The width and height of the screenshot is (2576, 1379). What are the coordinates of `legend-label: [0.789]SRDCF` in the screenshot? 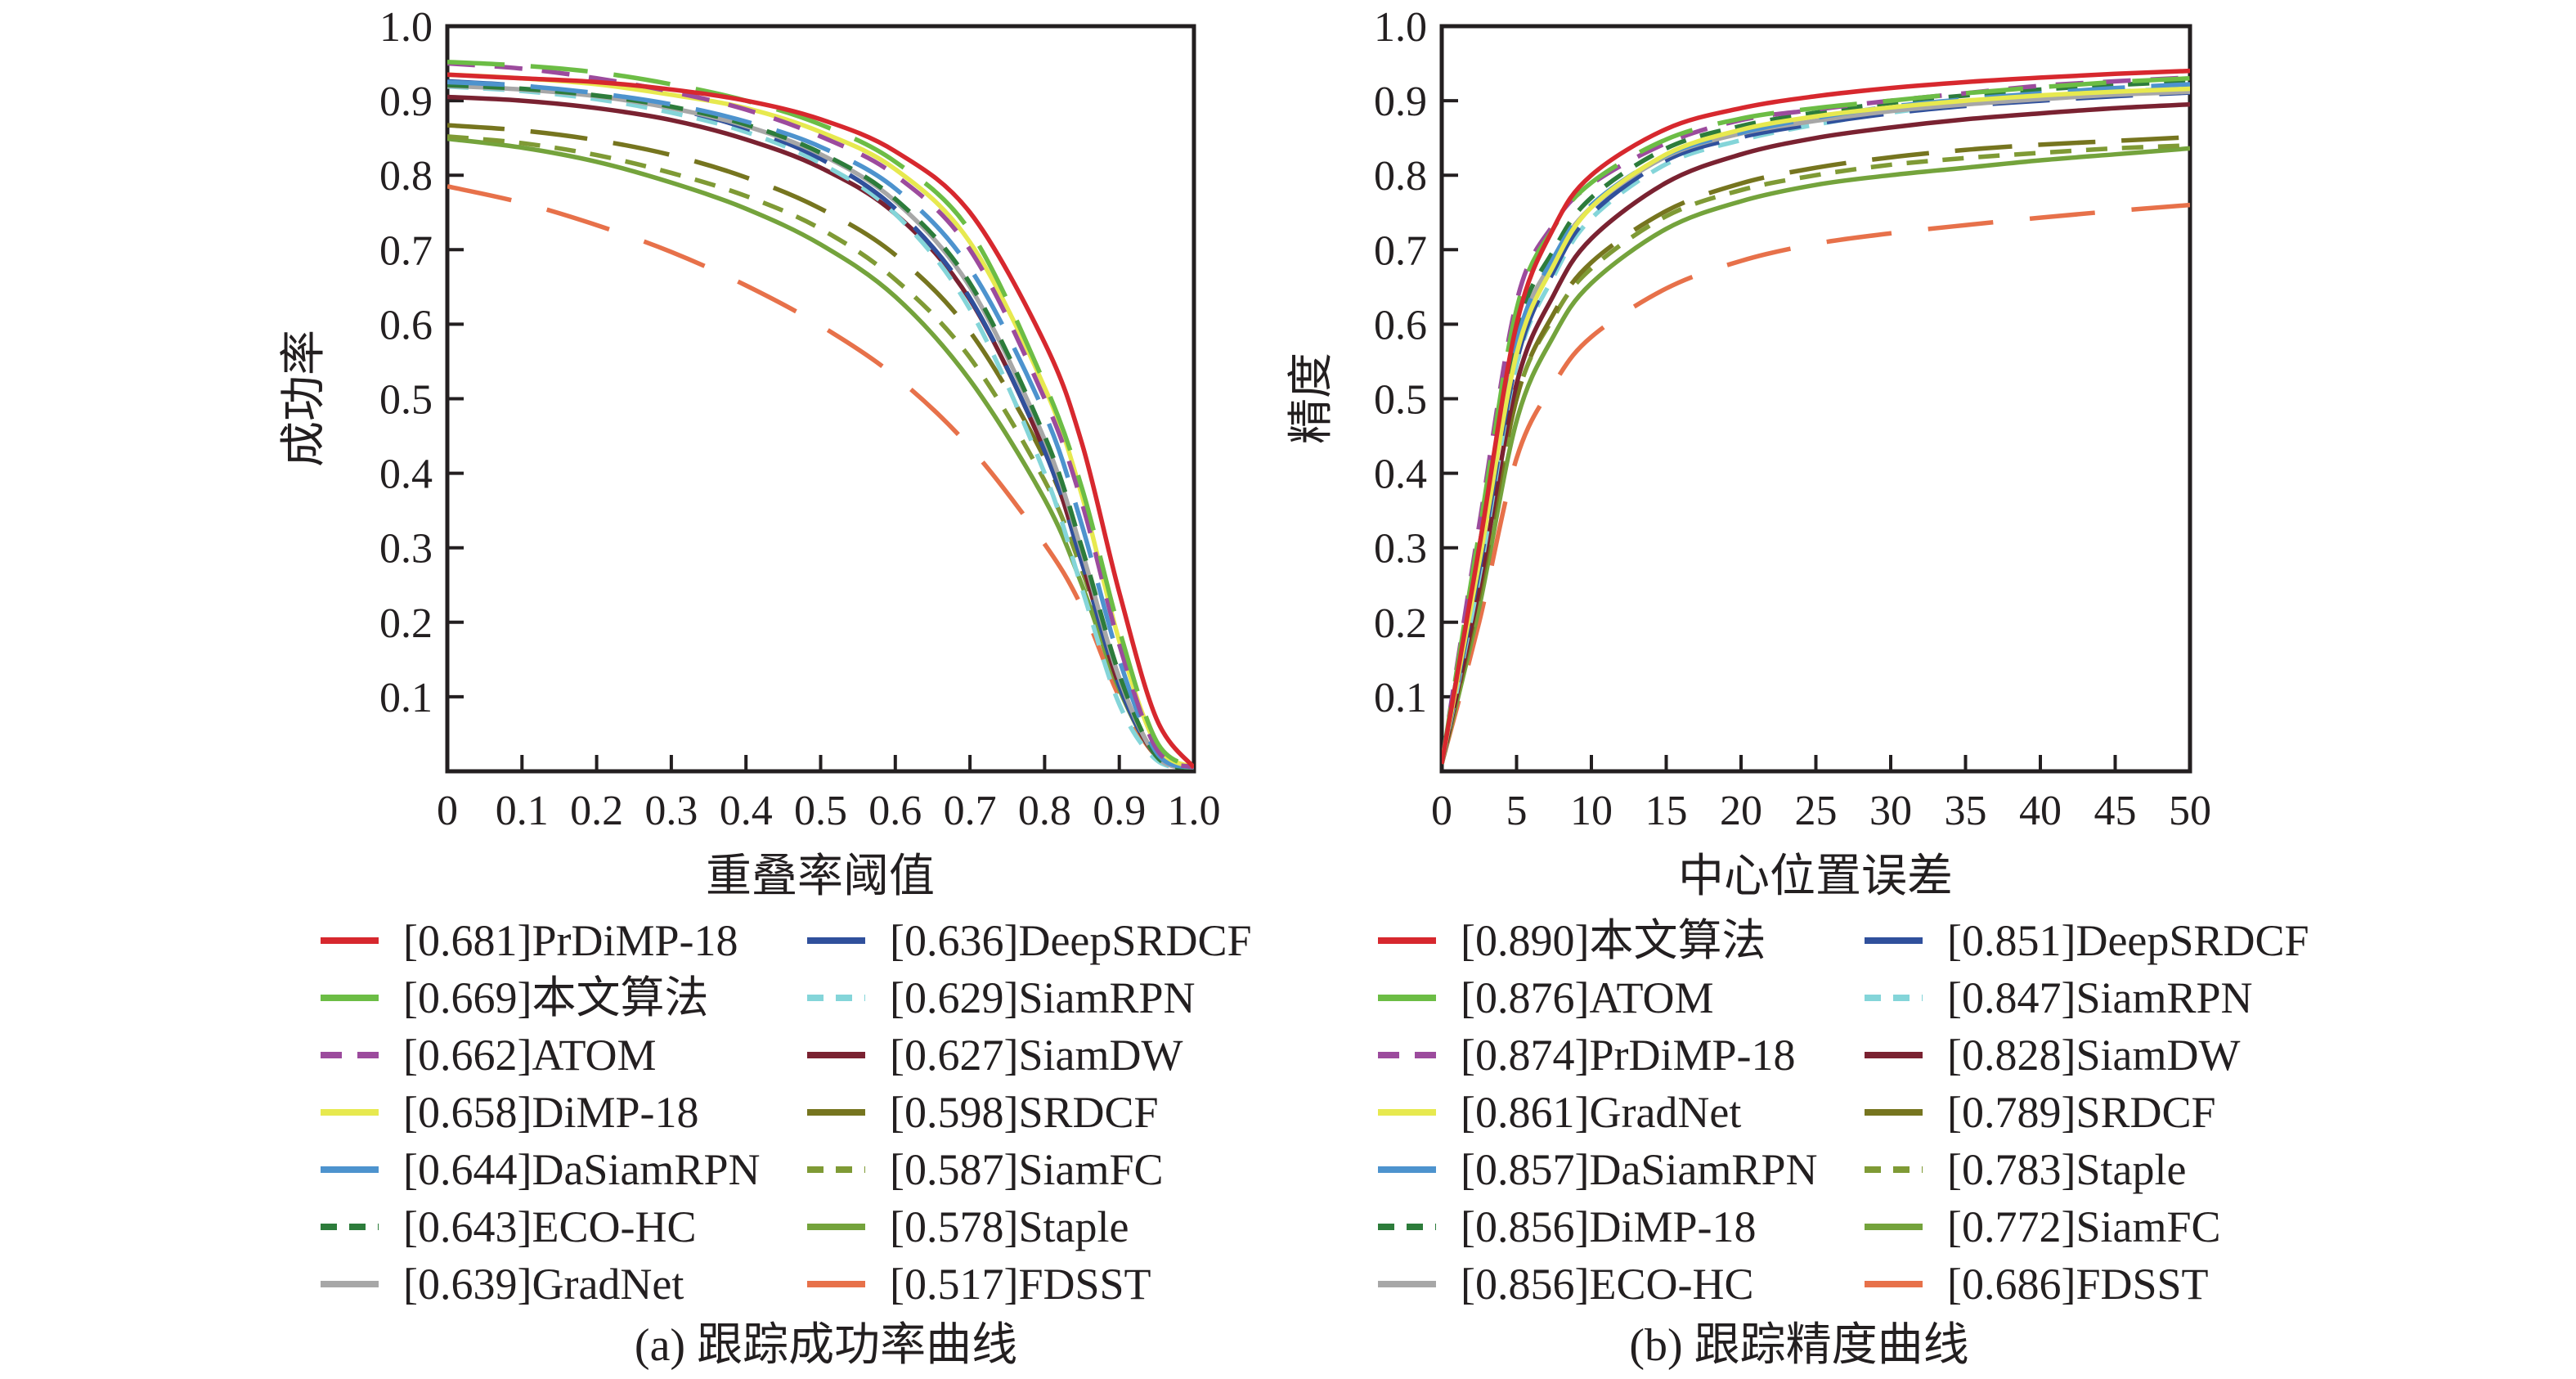 It's located at (2081, 1112).